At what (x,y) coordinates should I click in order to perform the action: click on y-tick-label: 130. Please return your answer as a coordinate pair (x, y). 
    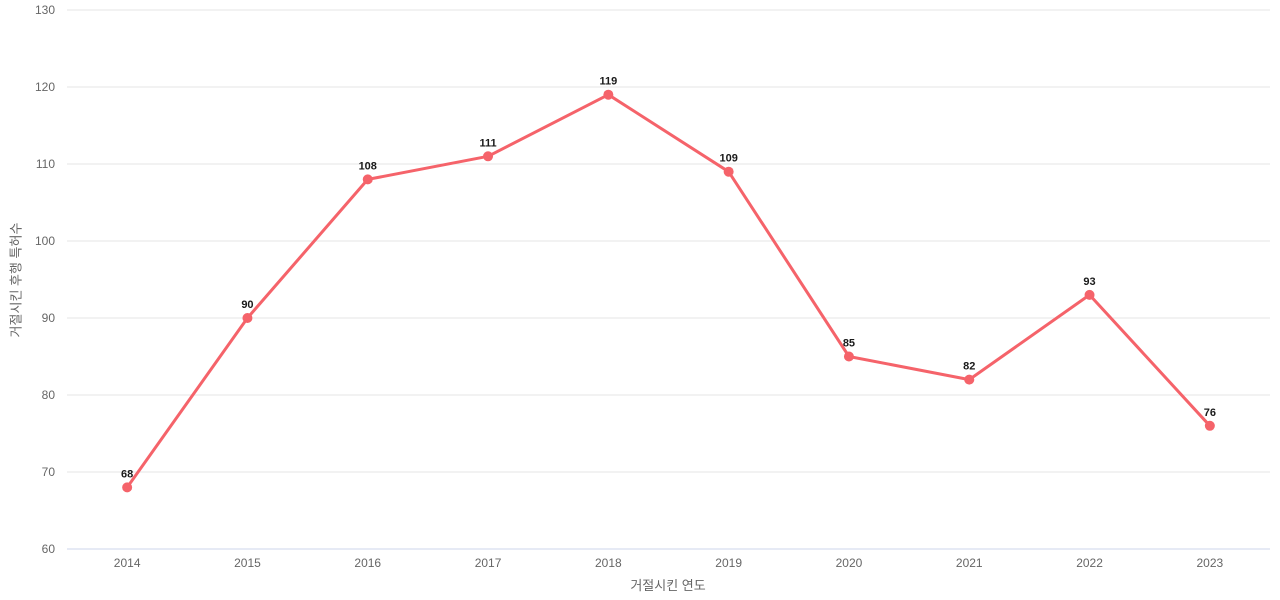
    Looking at the image, I should click on (45, 10).